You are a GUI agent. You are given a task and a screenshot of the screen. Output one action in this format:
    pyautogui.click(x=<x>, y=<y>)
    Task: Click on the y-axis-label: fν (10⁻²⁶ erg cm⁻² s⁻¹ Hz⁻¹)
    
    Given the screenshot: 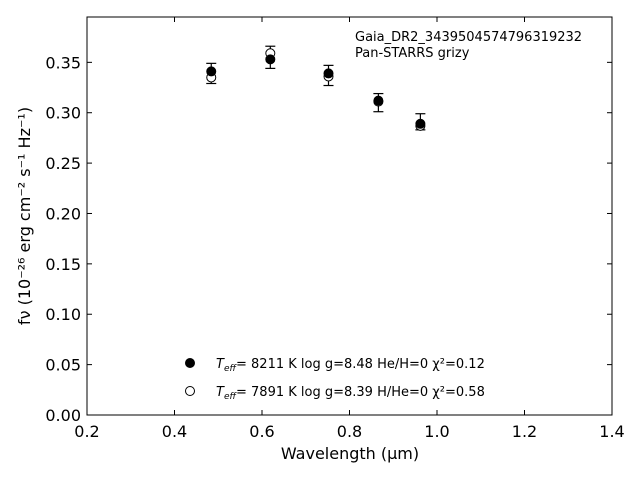 What is the action you would take?
    pyautogui.click(x=24, y=216)
    